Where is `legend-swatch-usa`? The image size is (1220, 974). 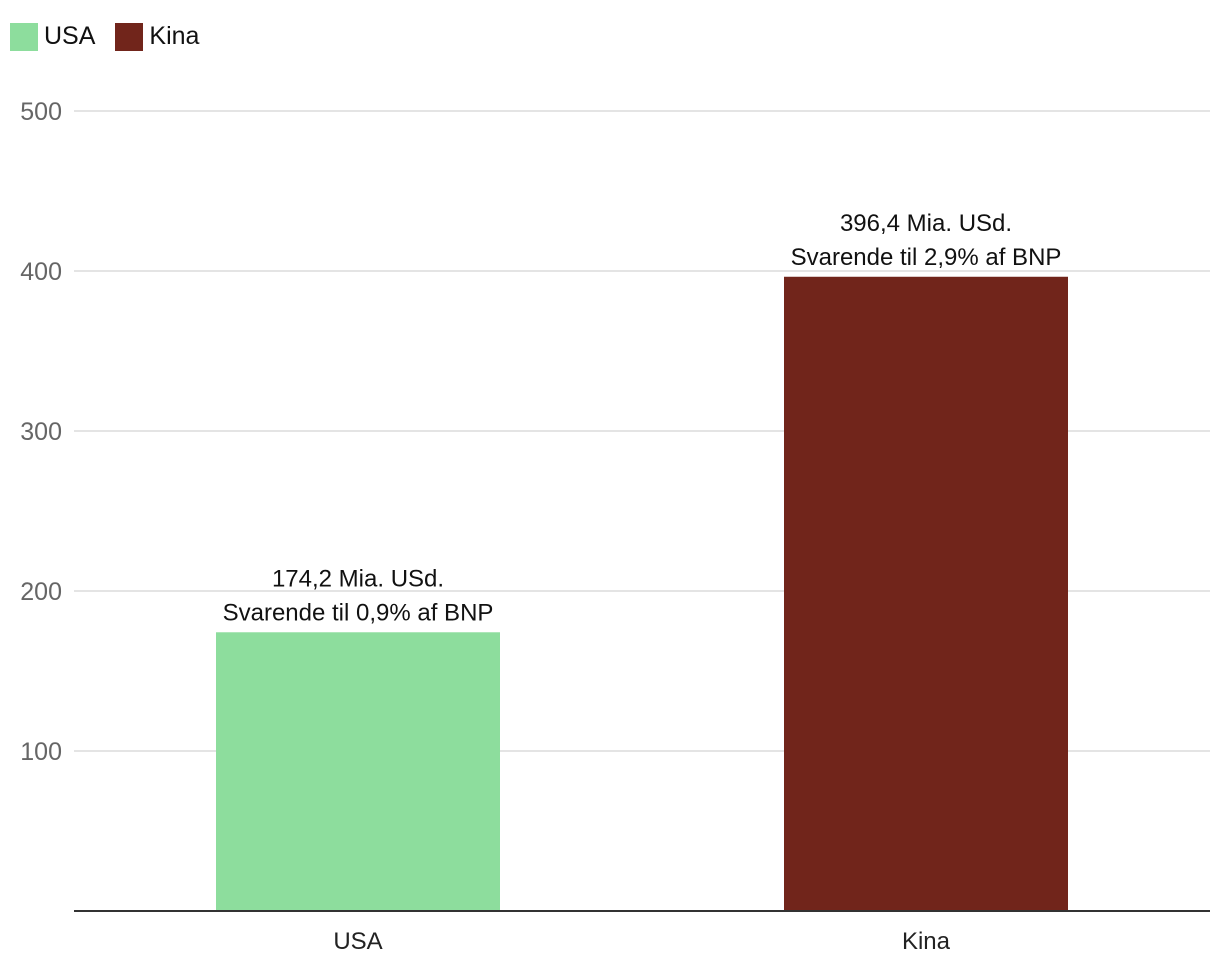
legend-swatch-usa is located at coordinates (24, 36).